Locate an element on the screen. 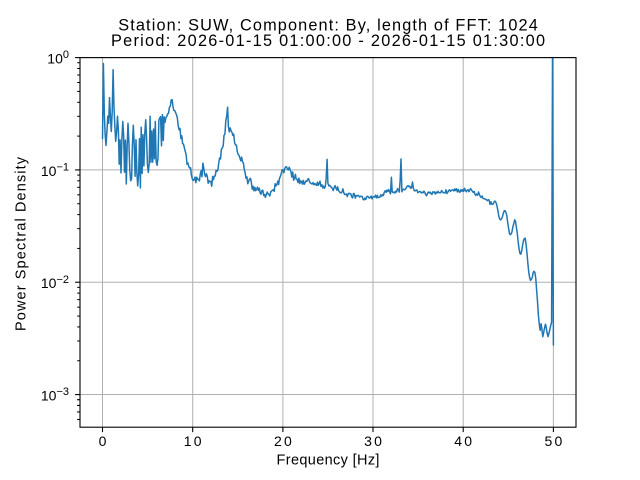 This screenshot has height=480, width=640. svg-text: Frequency [Hz] is located at coordinates (328, 461).